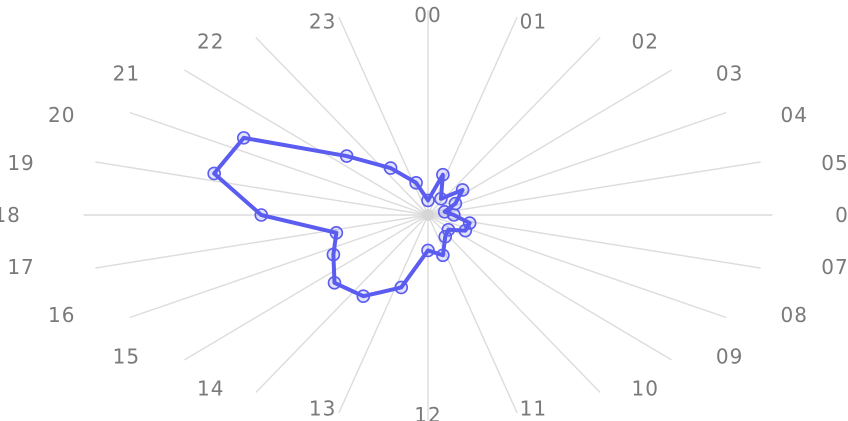 Image resolution: width=848 pixels, height=421 pixels. Describe the element at coordinates (729, 74) in the screenshot. I see `axis-label-03: 03` at that location.